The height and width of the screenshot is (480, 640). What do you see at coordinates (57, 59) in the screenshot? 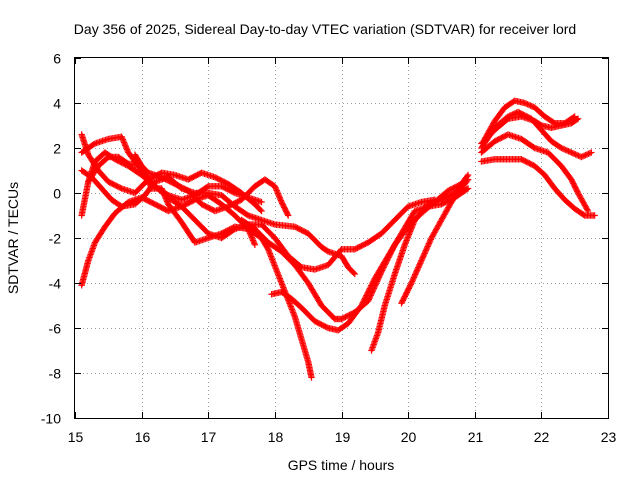
I see `y-tick-label: 6` at bounding box center [57, 59].